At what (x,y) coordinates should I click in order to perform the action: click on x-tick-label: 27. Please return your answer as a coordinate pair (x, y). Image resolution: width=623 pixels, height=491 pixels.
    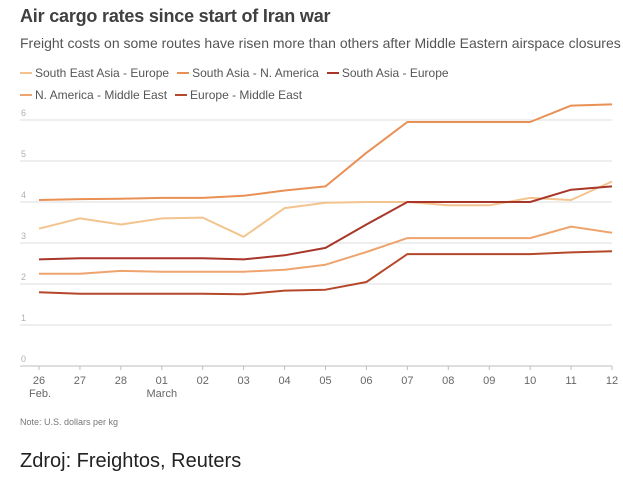
    Looking at the image, I should click on (80, 381).